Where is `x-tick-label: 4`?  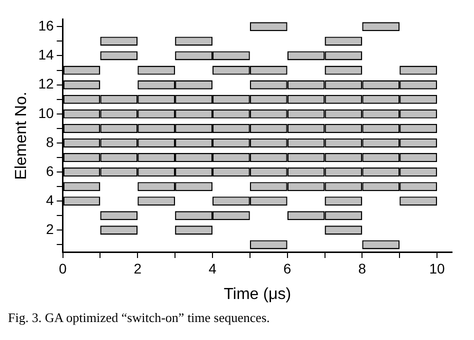 x-tick-label: 4 is located at coordinates (212, 268).